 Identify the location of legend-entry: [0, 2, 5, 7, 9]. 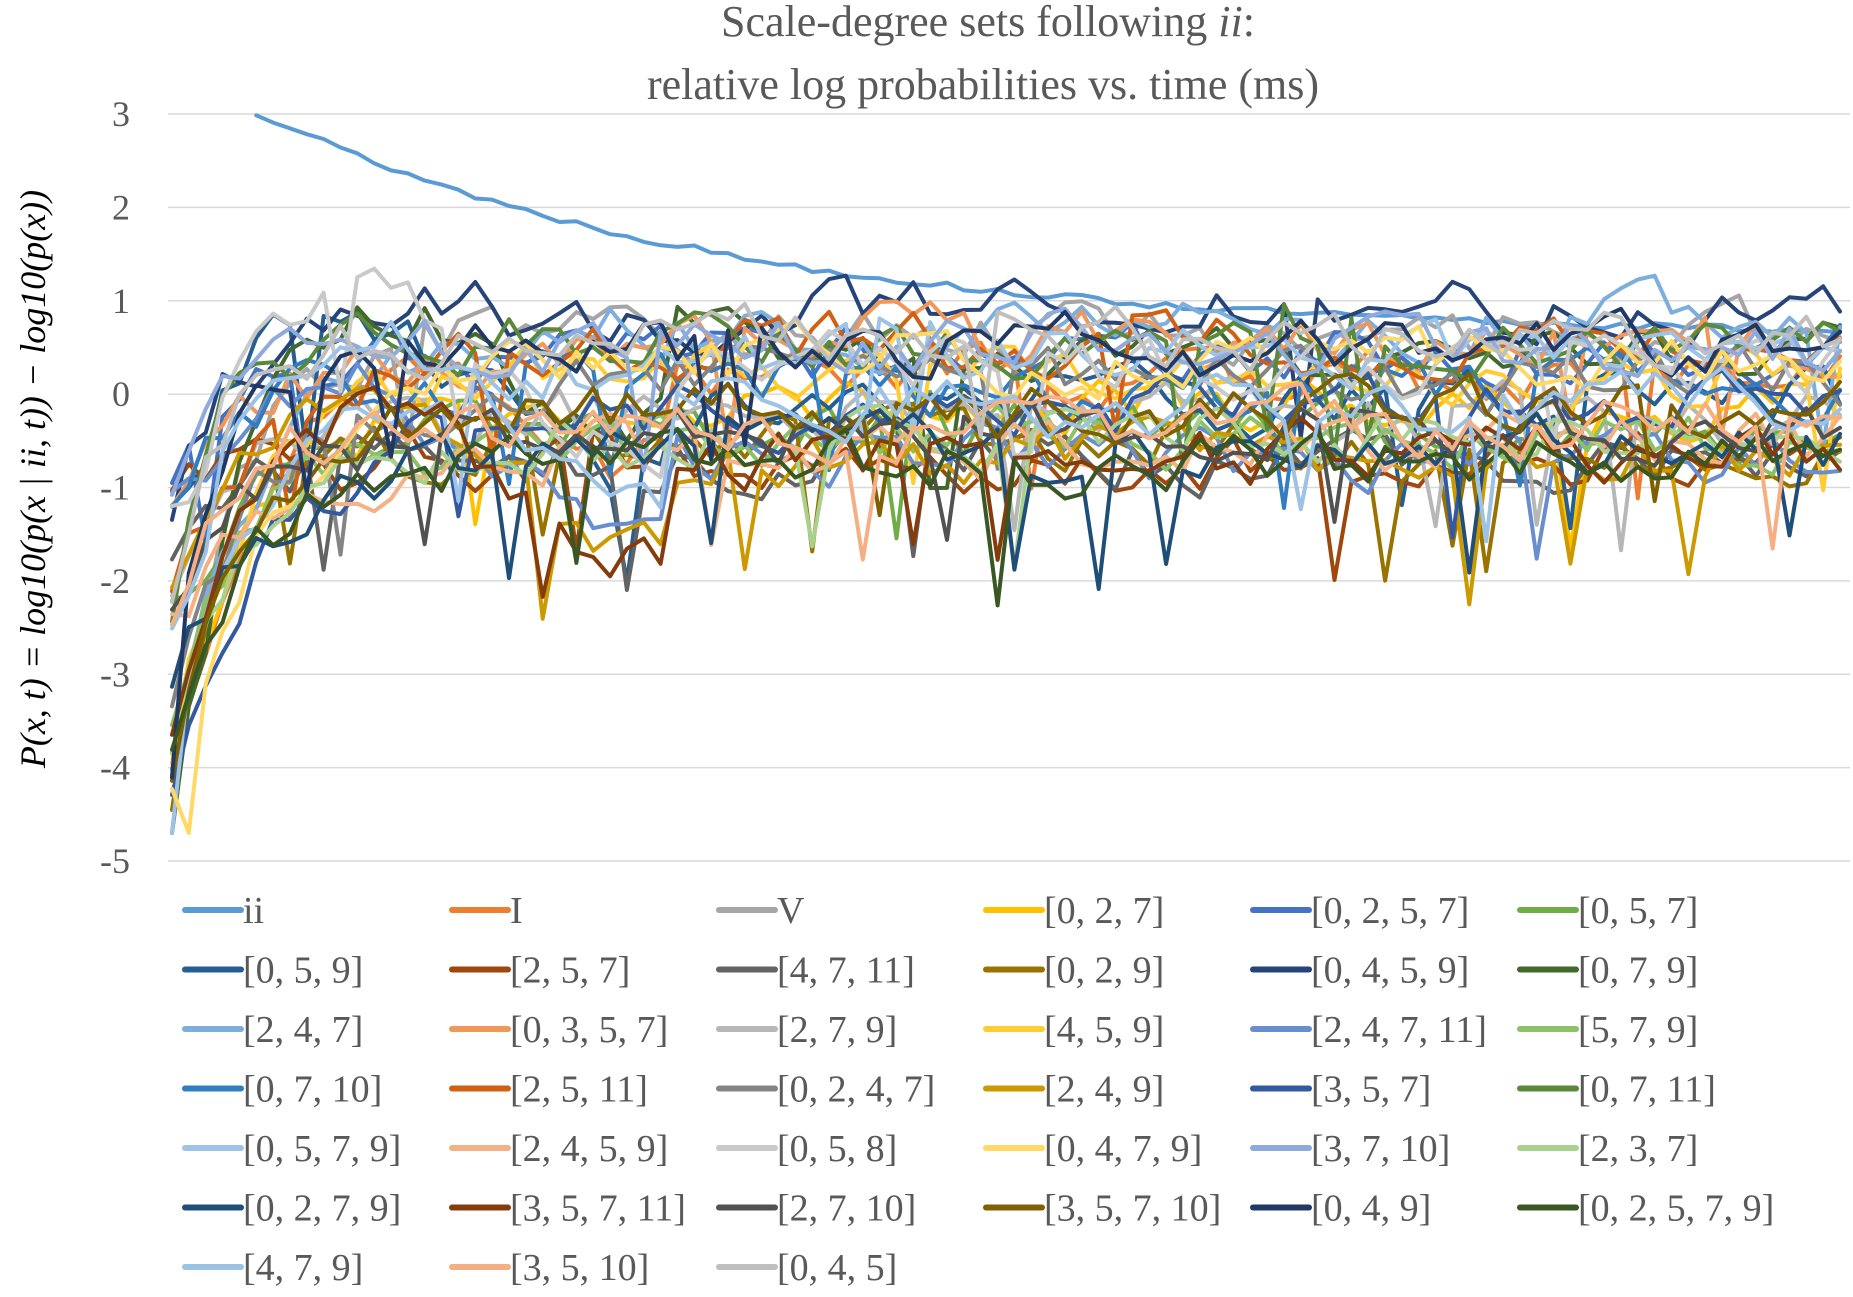
(1645, 1209).